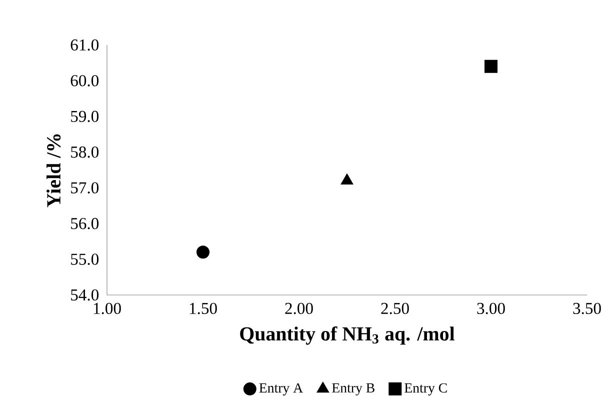  What do you see at coordinates (85, 152) in the screenshot?
I see `y-tick-label: 58.0` at bounding box center [85, 152].